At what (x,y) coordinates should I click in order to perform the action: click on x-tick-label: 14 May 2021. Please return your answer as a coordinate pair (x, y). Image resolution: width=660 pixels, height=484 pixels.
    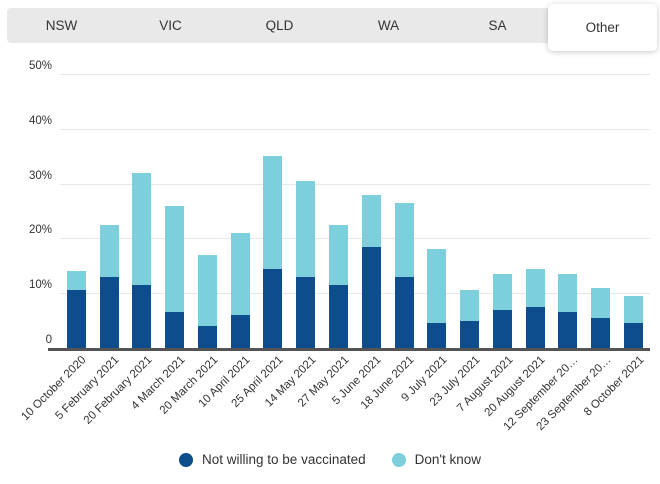
    Looking at the image, I should click on (290, 382).